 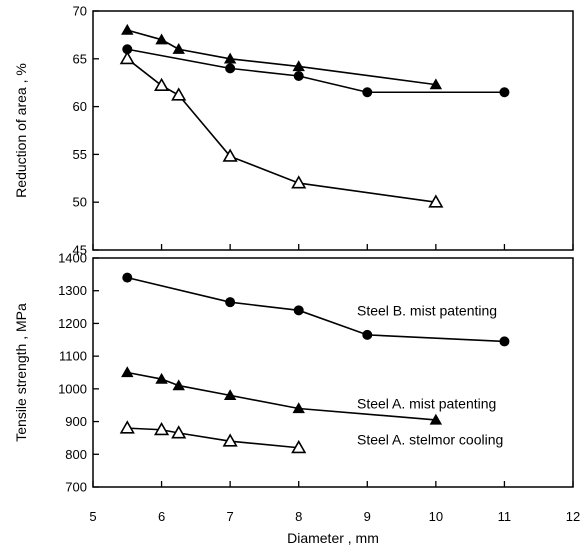 I want to click on x-tick-label: 5, so click(x=92, y=516).